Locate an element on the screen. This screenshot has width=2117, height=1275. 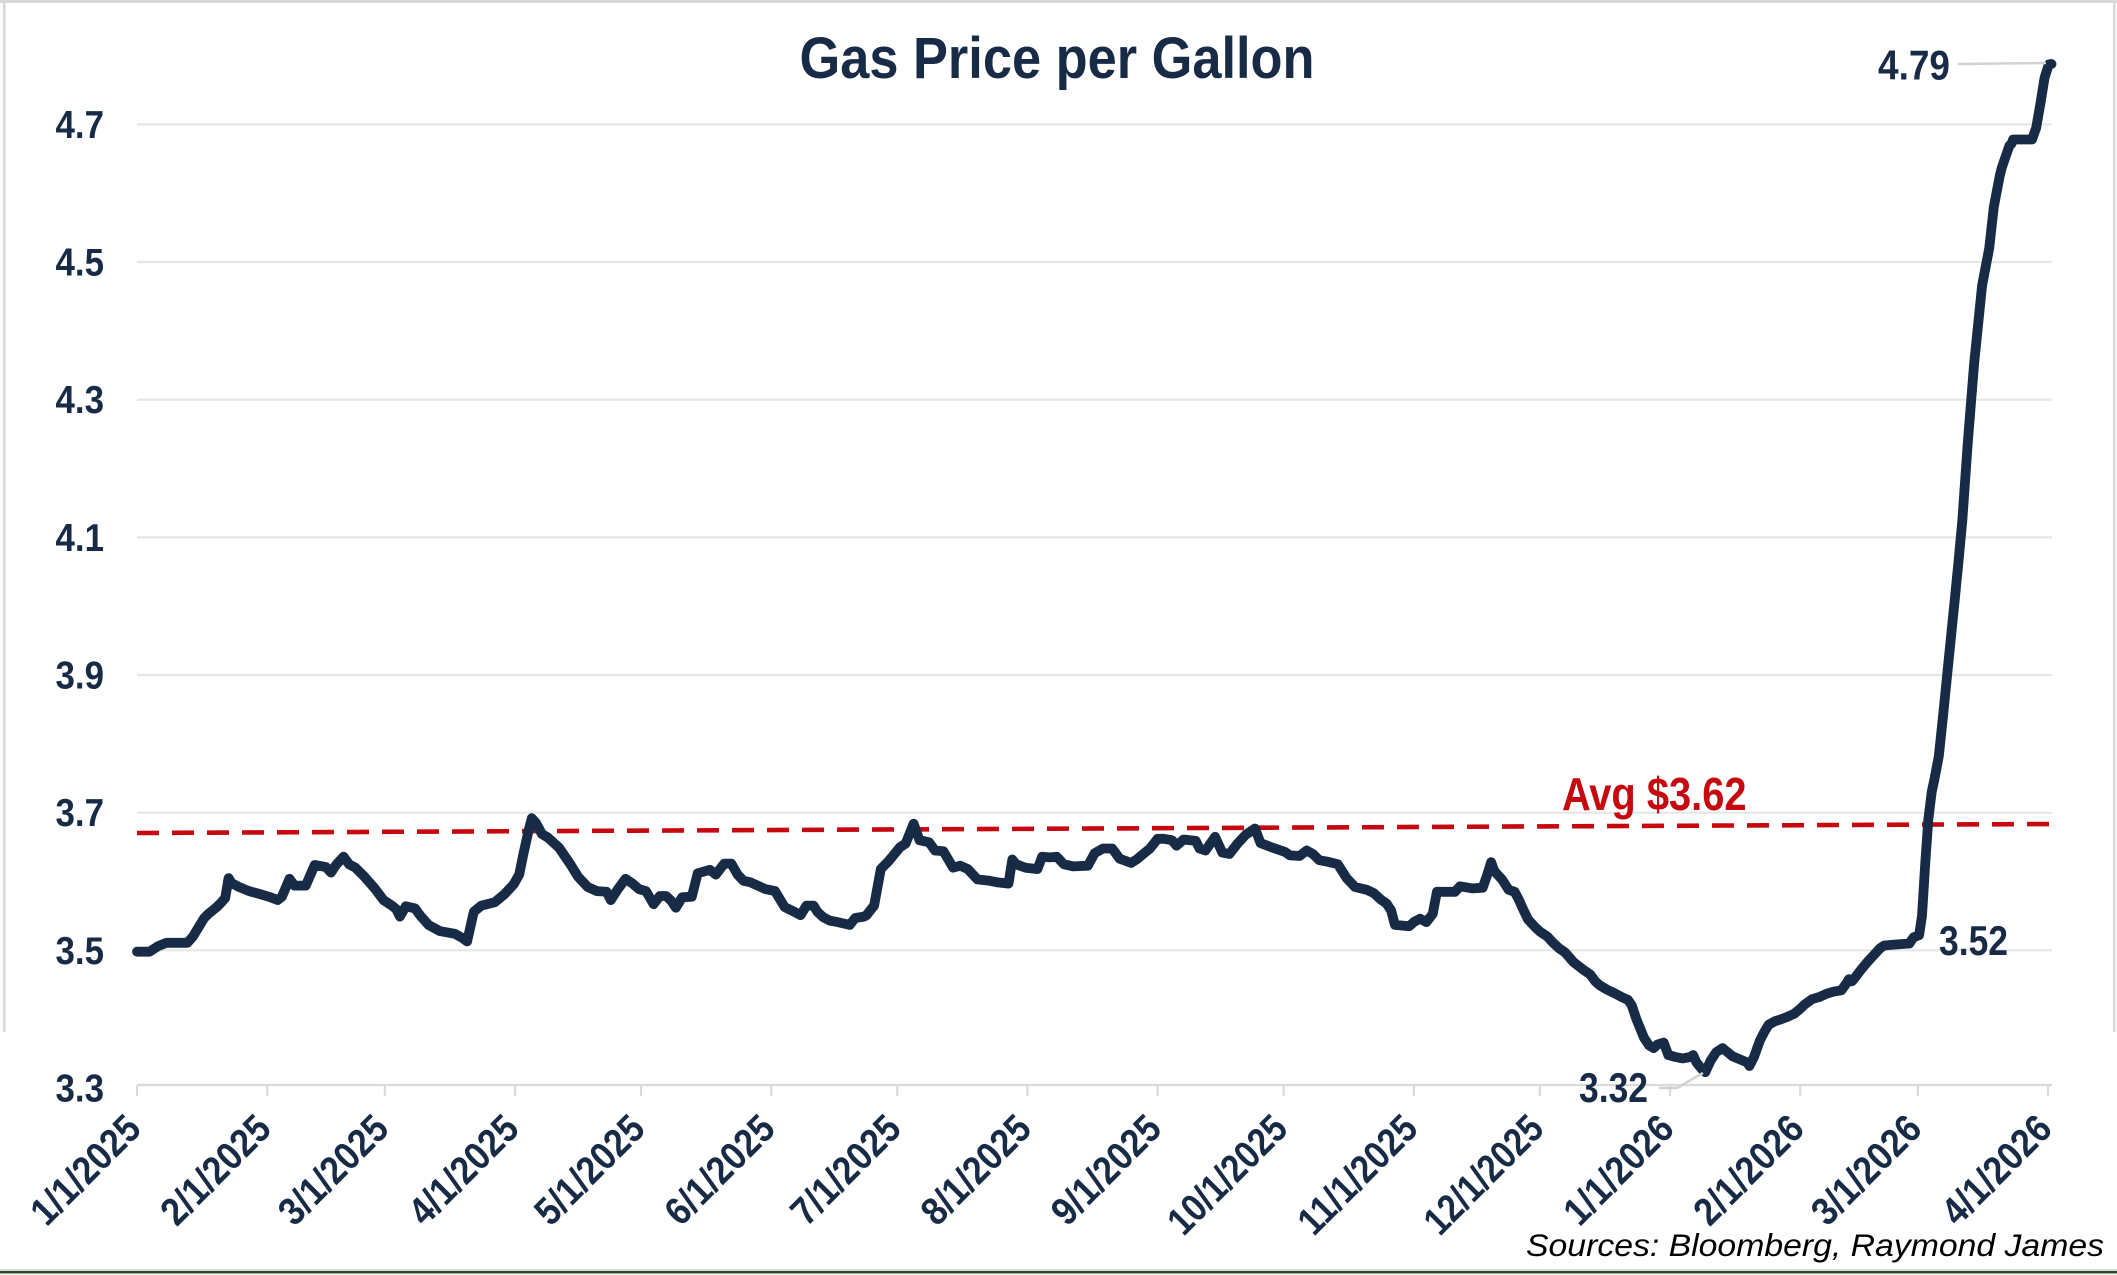
svg-text: 4.7 is located at coordinates (80, 125).